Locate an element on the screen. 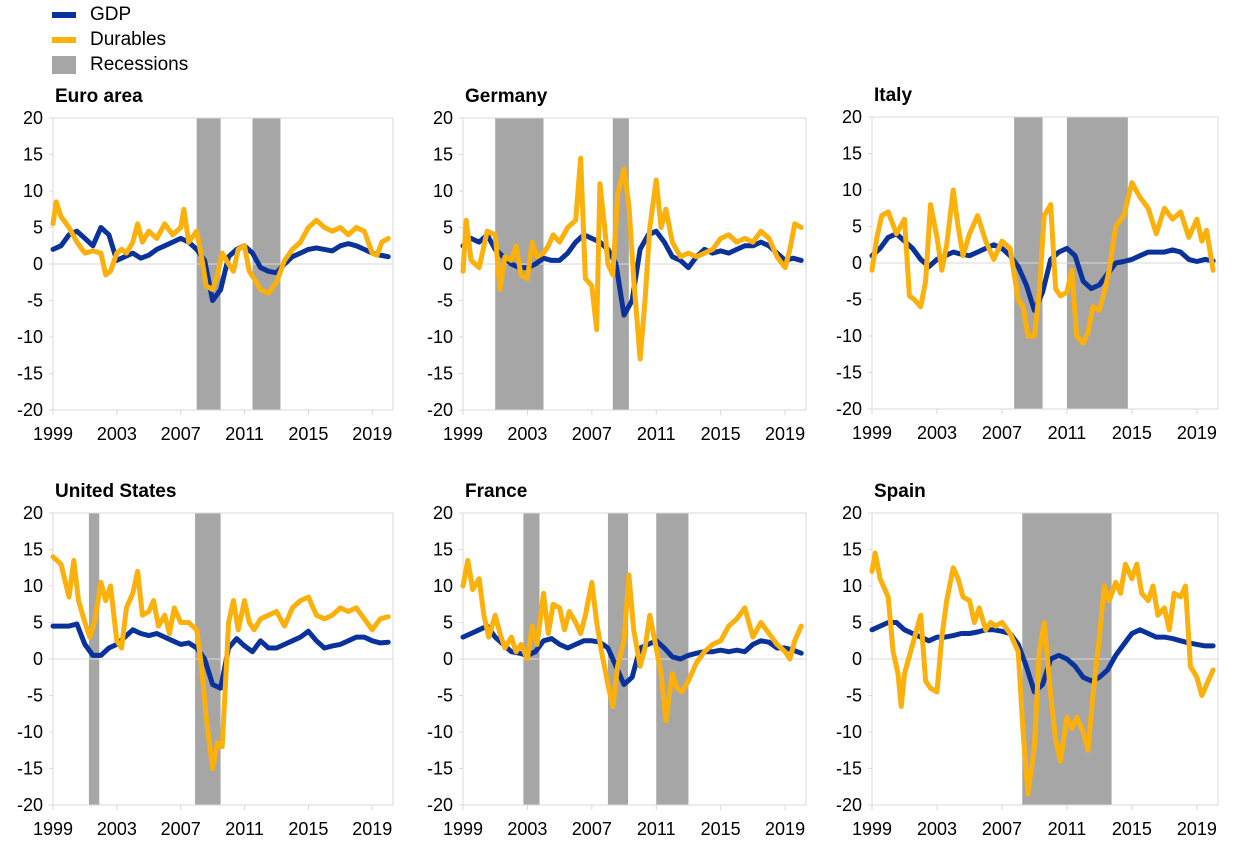 The image size is (1240, 854). legend-swatch-recessions is located at coordinates (64, 64).